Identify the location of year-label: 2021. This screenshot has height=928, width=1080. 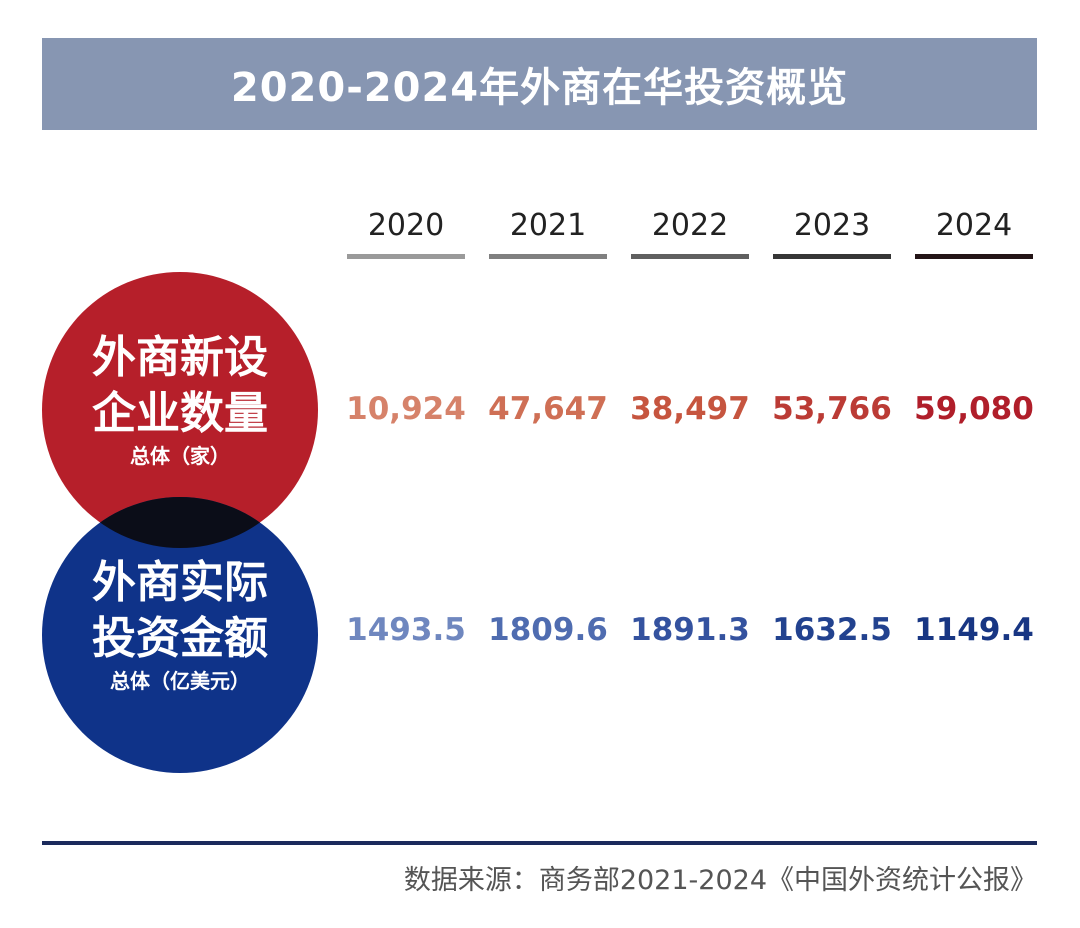
(548, 225).